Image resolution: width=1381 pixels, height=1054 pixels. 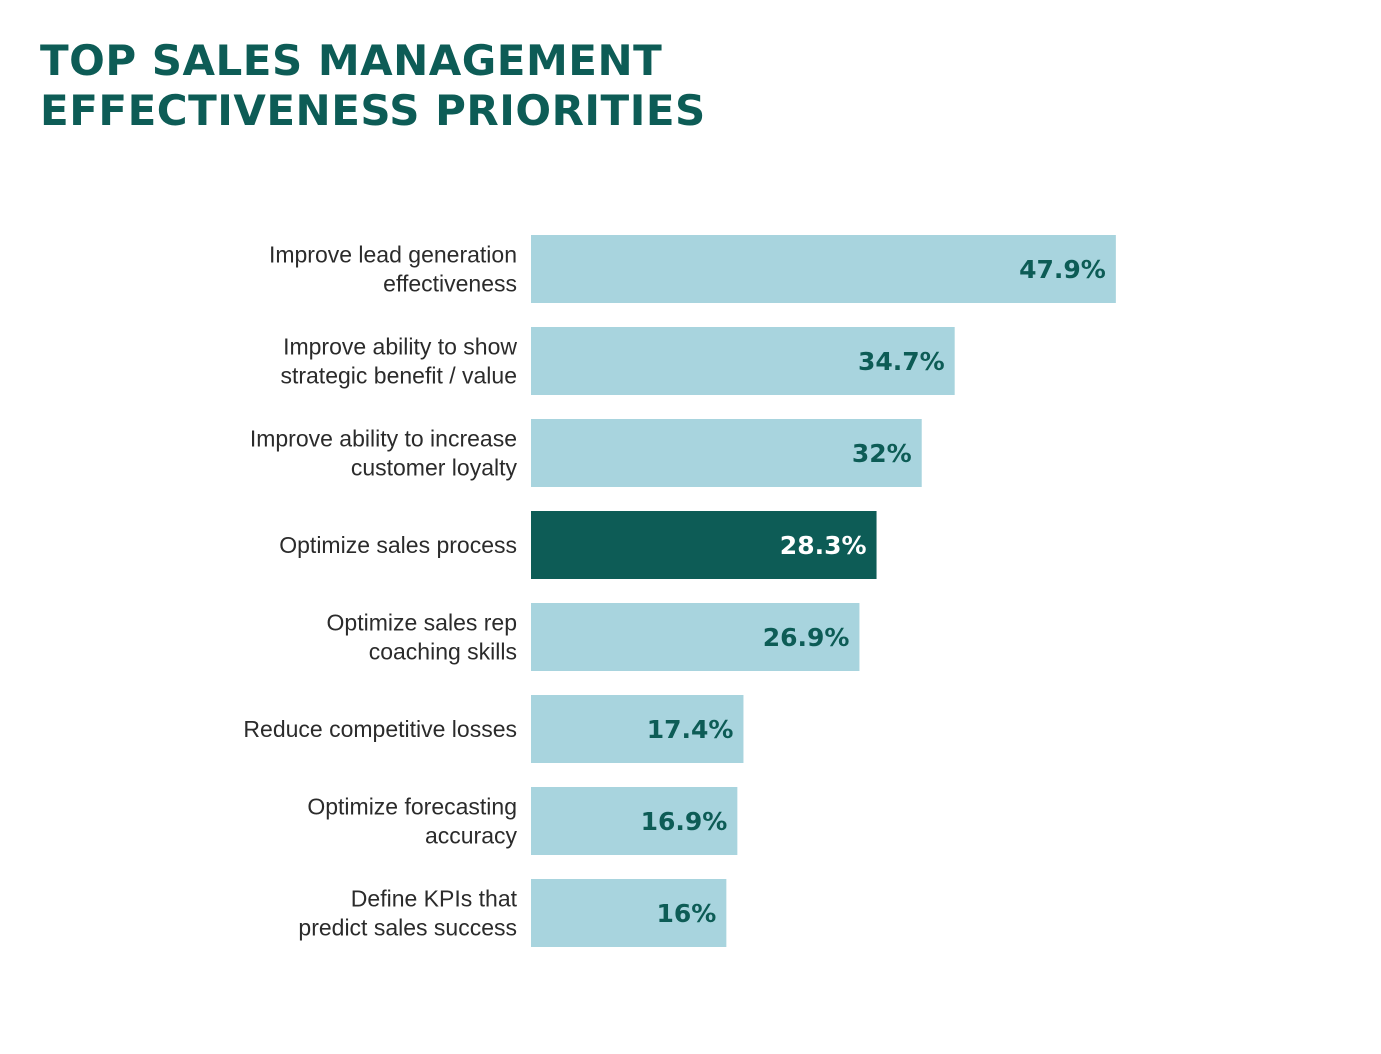 I want to click on category-label-3-line-2: customer loyalty, so click(x=434, y=468).